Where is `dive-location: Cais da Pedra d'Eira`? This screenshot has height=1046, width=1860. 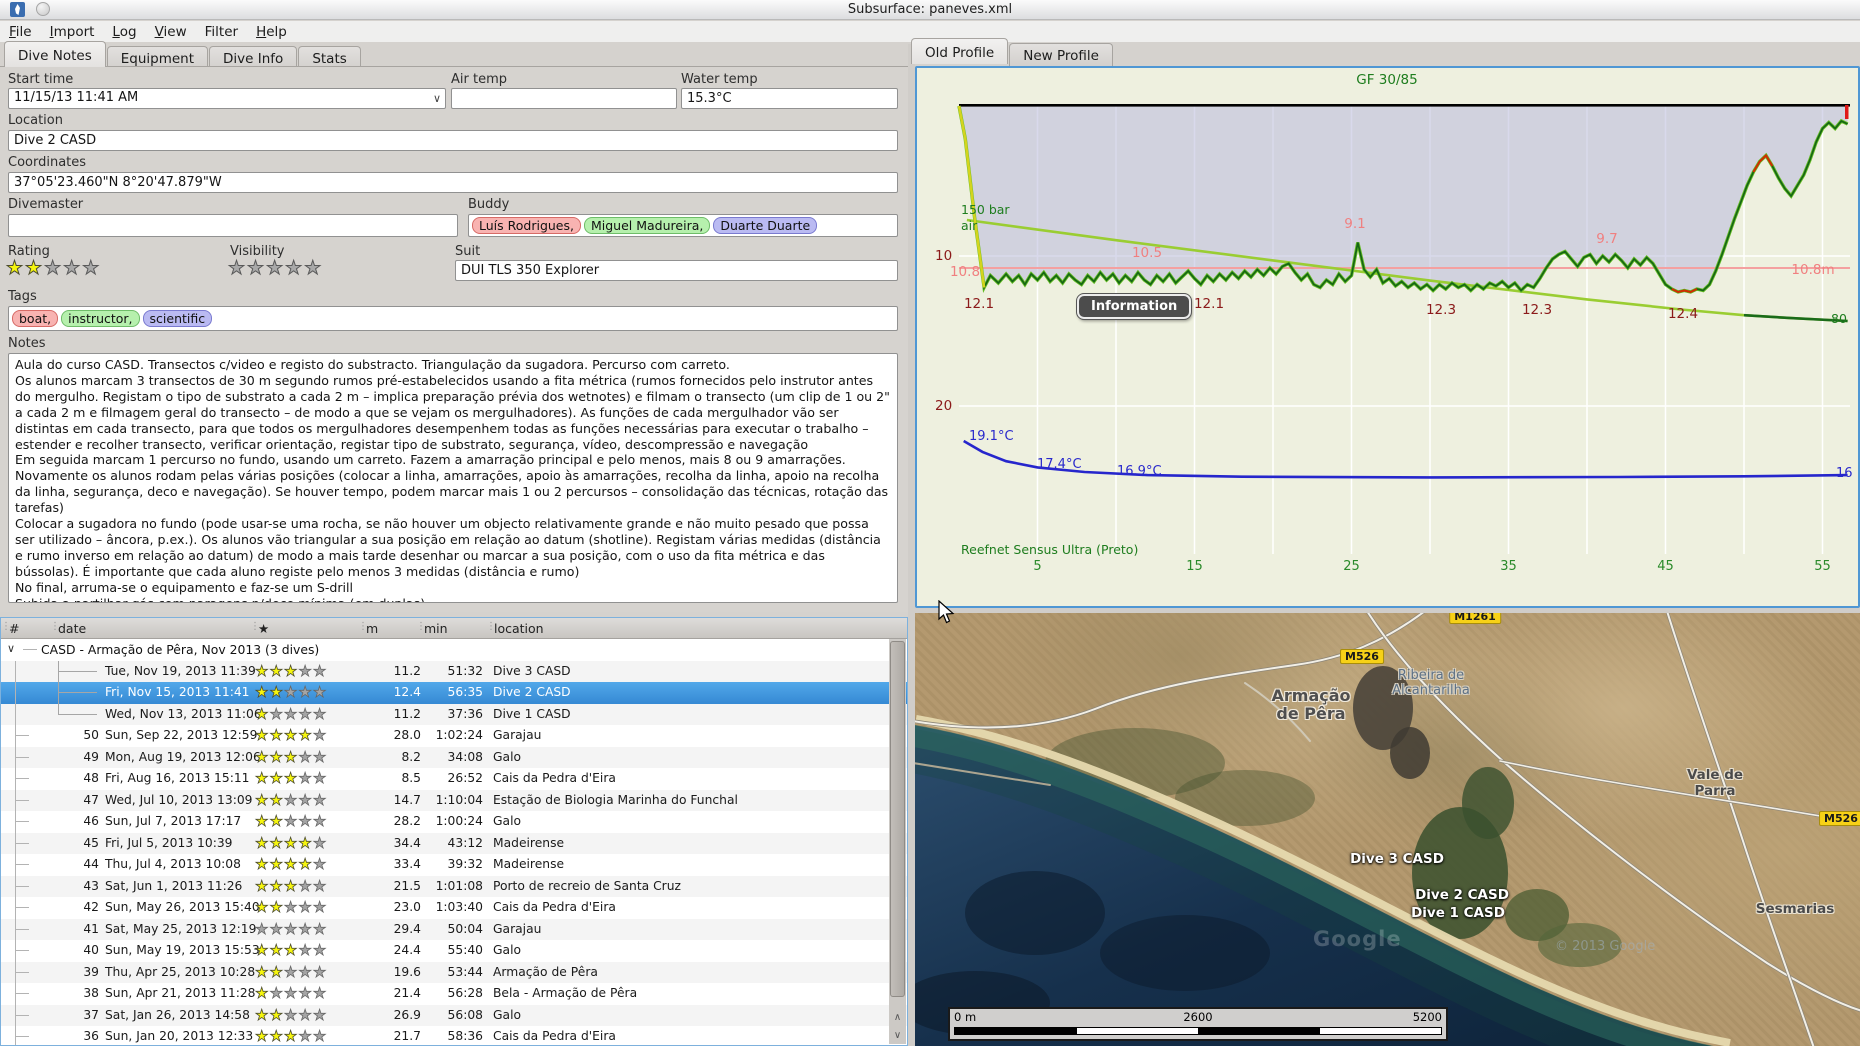 dive-location: Cais da Pedra d'Eira is located at coordinates (554, 1036).